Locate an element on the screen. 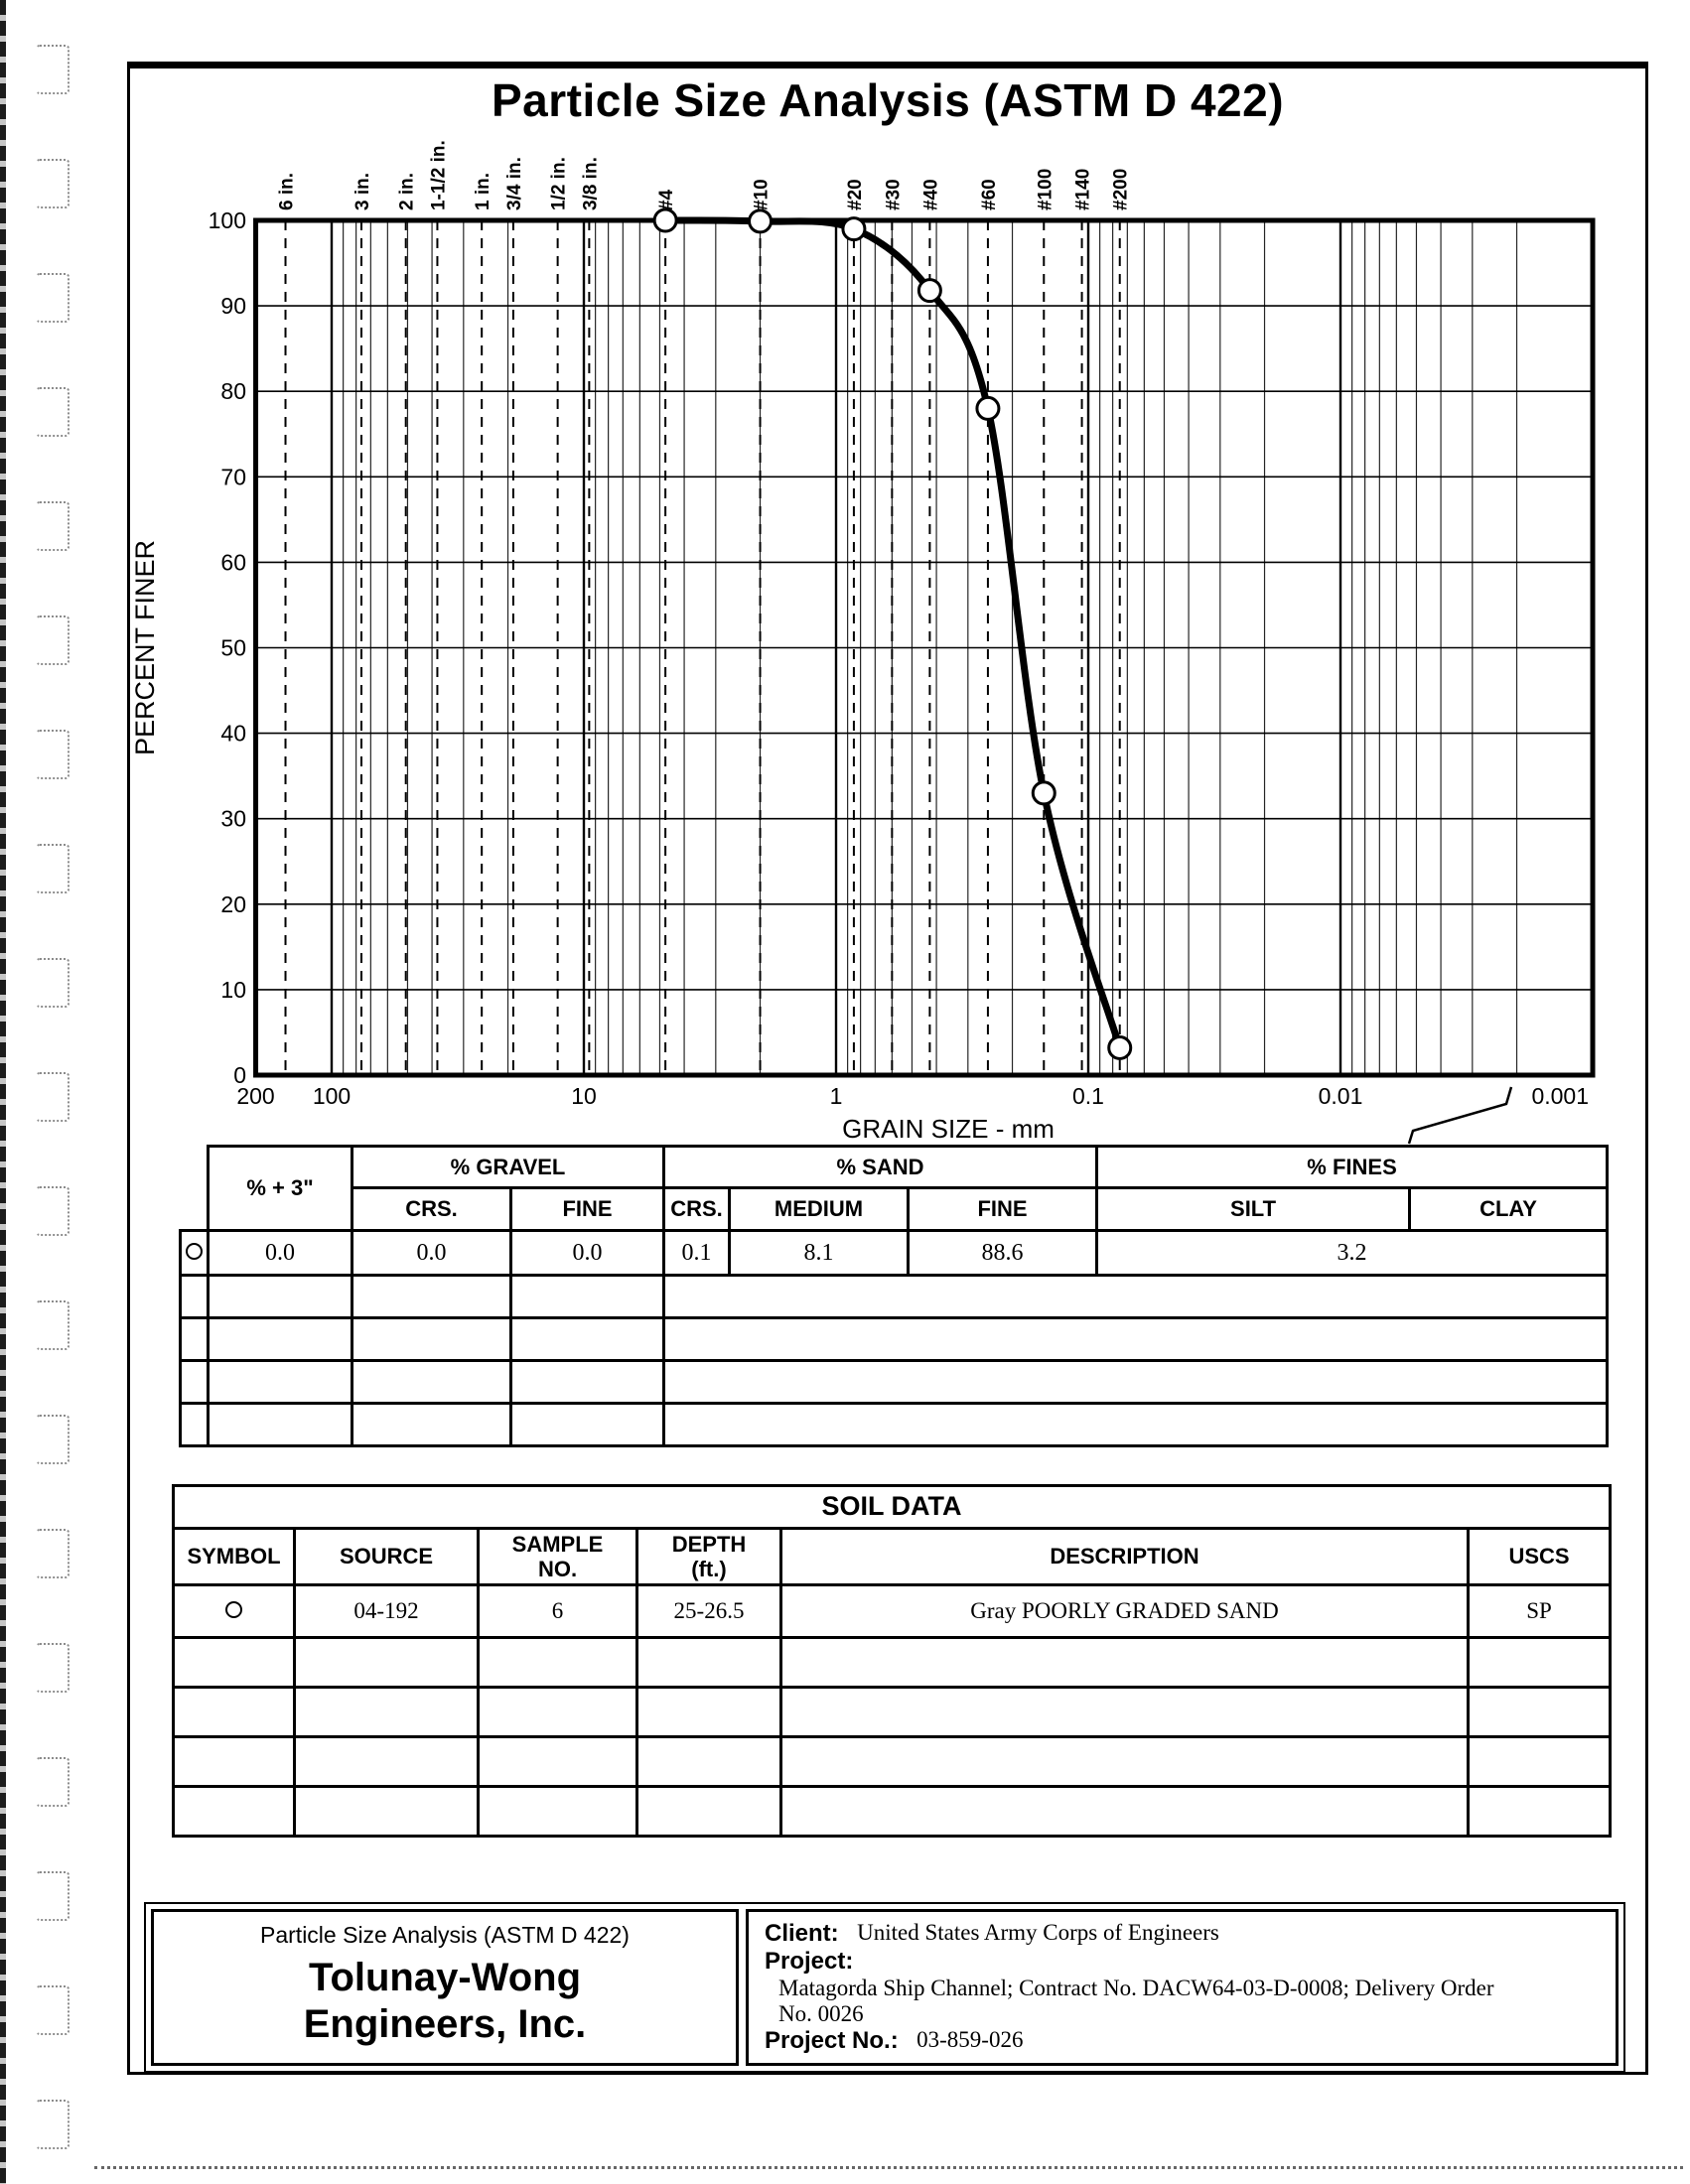  company-name-line2: Engineers, Inc. is located at coordinates (445, 2024).